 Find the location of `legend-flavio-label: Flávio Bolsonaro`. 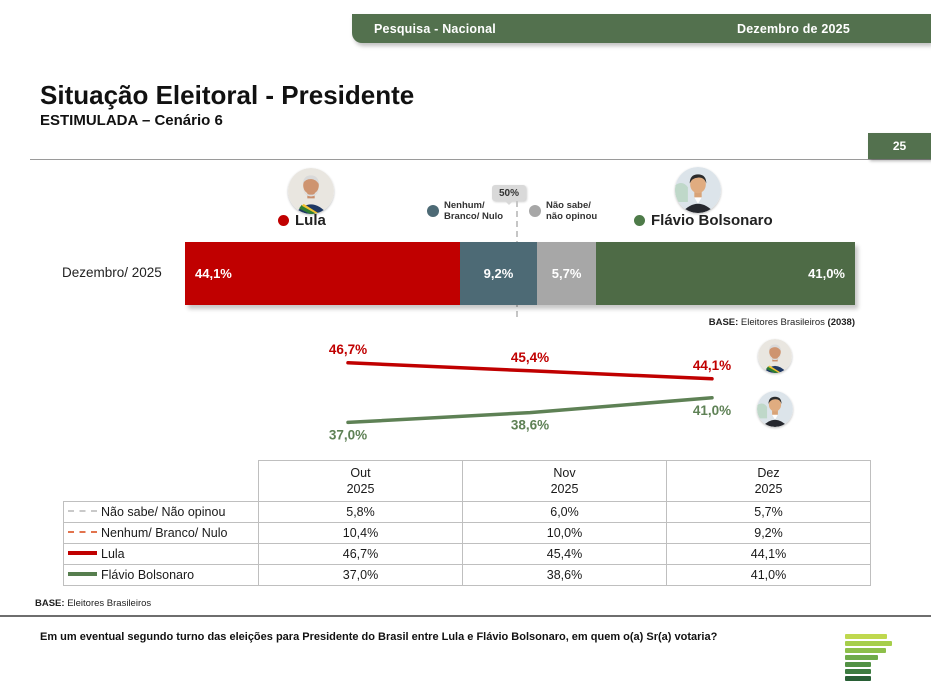

legend-flavio-label: Flávio Bolsonaro is located at coordinates (712, 220).